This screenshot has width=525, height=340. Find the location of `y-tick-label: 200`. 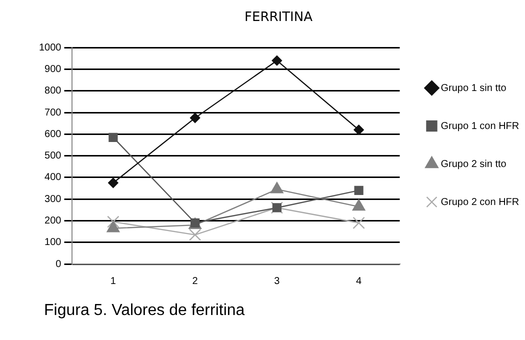

y-tick-label: 200 is located at coordinates (53, 220).